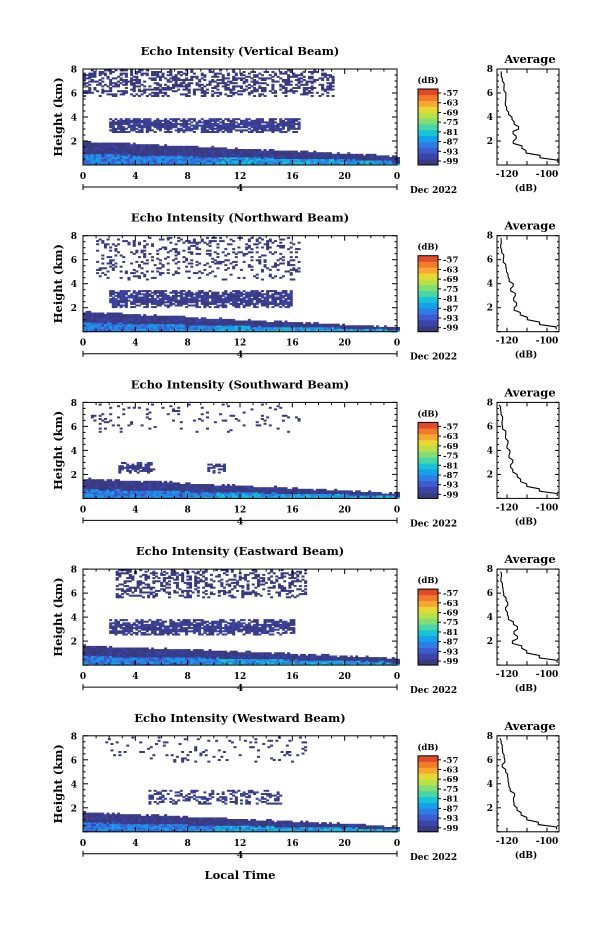 The height and width of the screenshot is (929, 610). Describe the element at coordinates (428, 282) in the screenshot. I see `colorbar-swatch` at that location.